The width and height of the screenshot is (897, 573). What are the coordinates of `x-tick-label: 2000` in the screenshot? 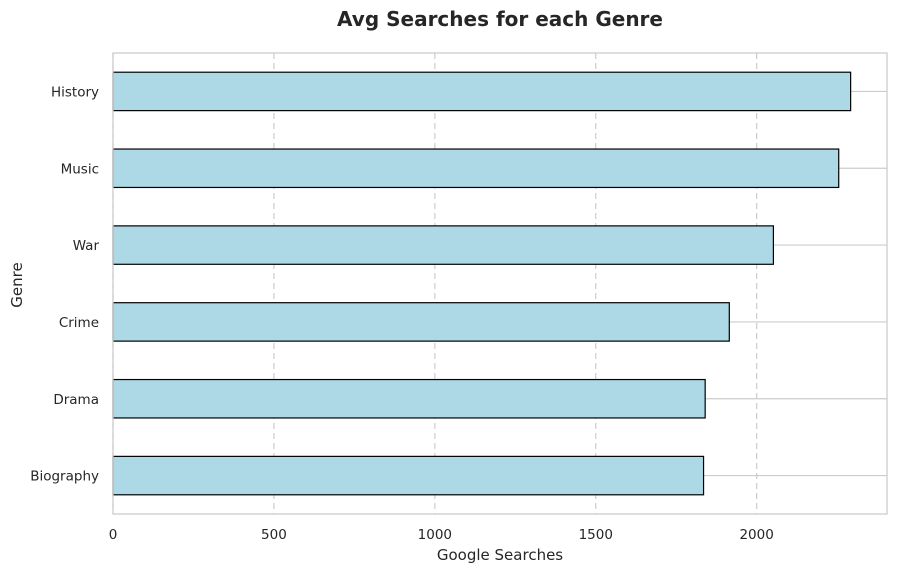 It's located at (756, 535).